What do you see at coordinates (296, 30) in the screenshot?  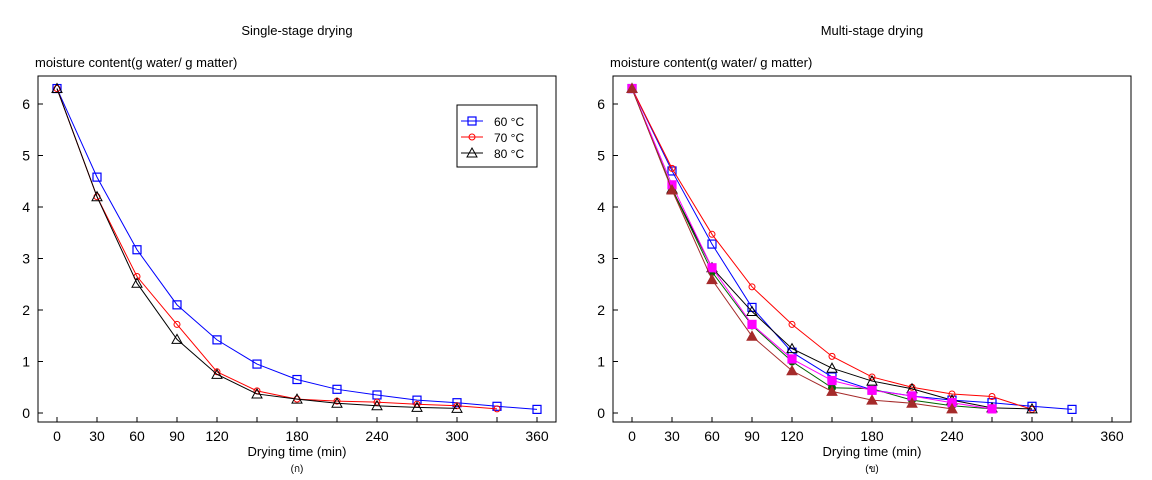 I see `chart-title: Single-stage drying` at bounding box center [296, 30].